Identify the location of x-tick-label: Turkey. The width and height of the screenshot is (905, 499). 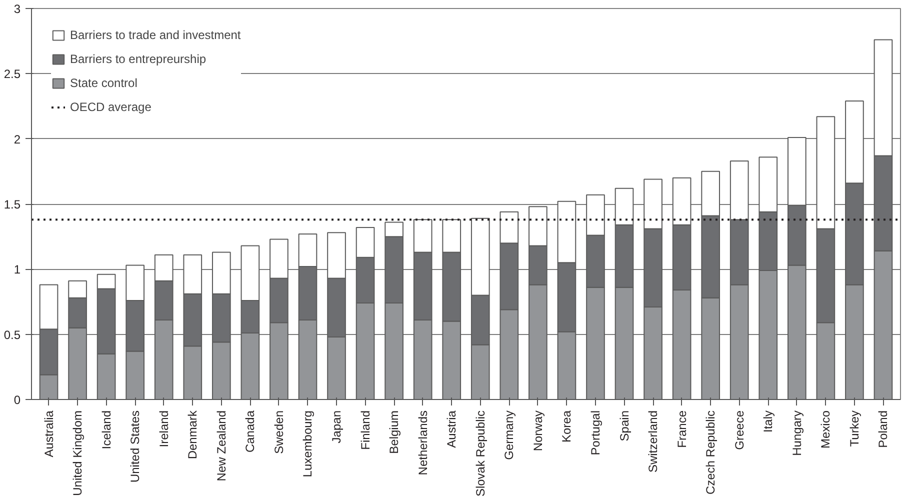
(854, 428).